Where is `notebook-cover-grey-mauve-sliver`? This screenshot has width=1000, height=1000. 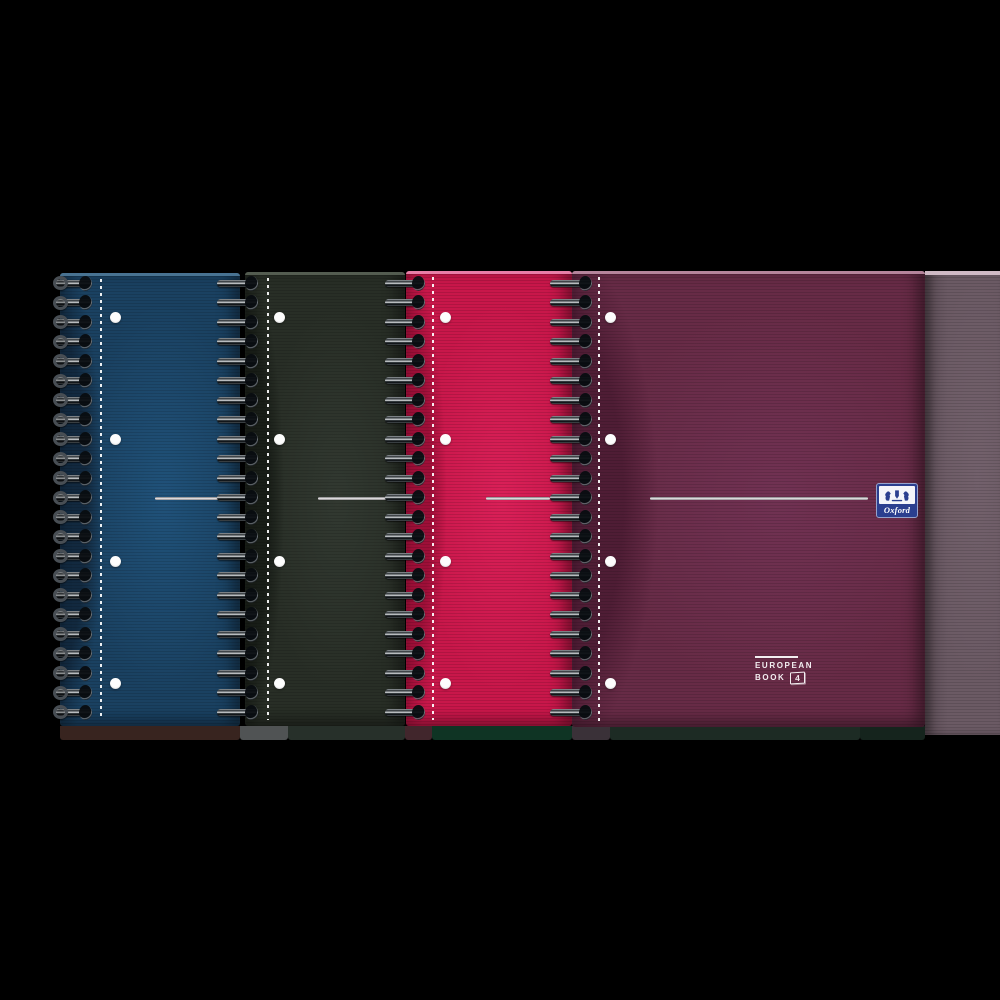
notebook-cover-grey-mauve-sliver is located at coordinates (962, 503).